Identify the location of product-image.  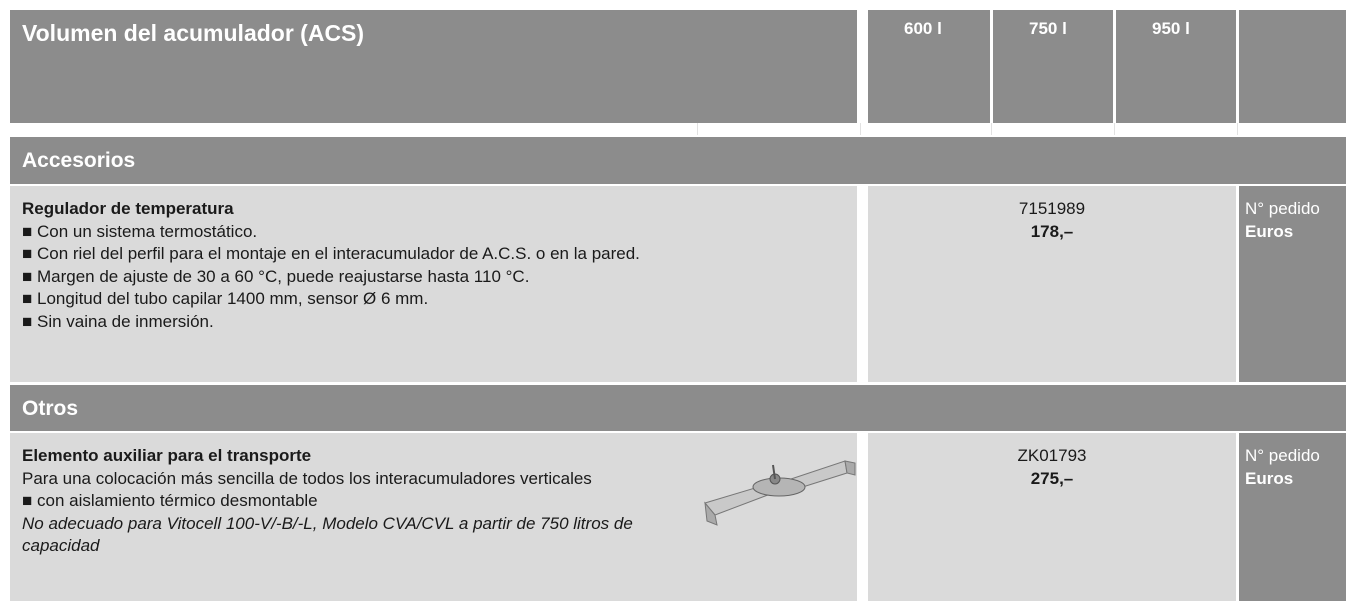
(780, 493).